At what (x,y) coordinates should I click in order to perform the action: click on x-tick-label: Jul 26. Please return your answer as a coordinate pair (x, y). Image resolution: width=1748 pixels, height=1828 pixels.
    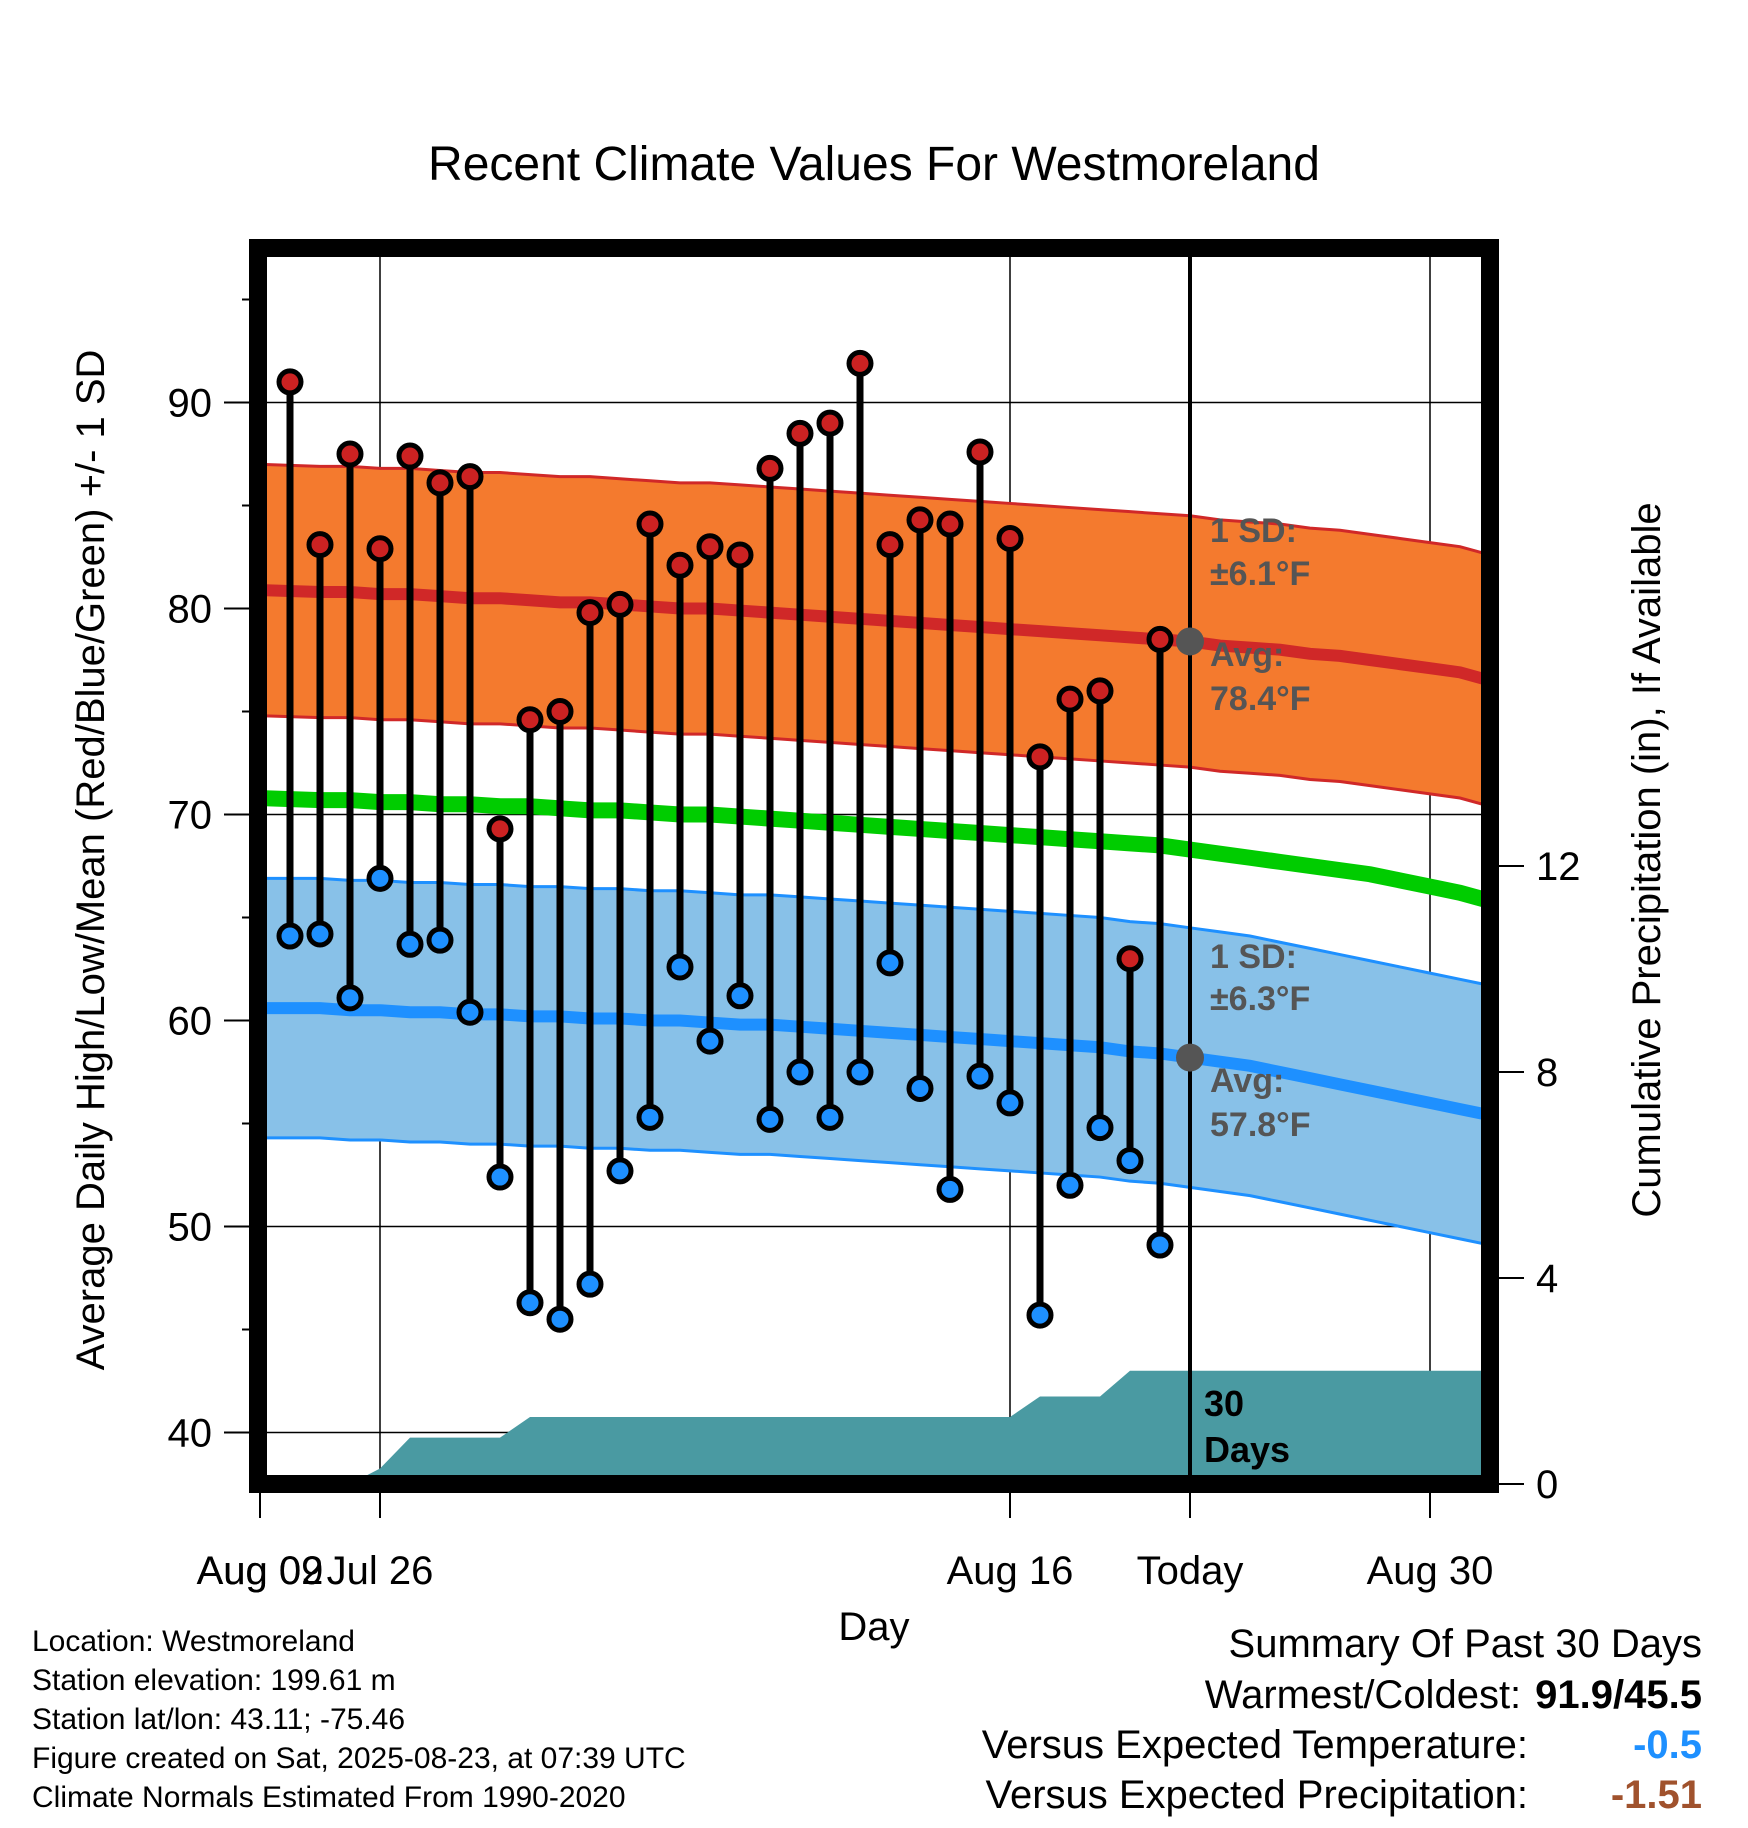
    Looking at the image, I should click on (380, 1571).